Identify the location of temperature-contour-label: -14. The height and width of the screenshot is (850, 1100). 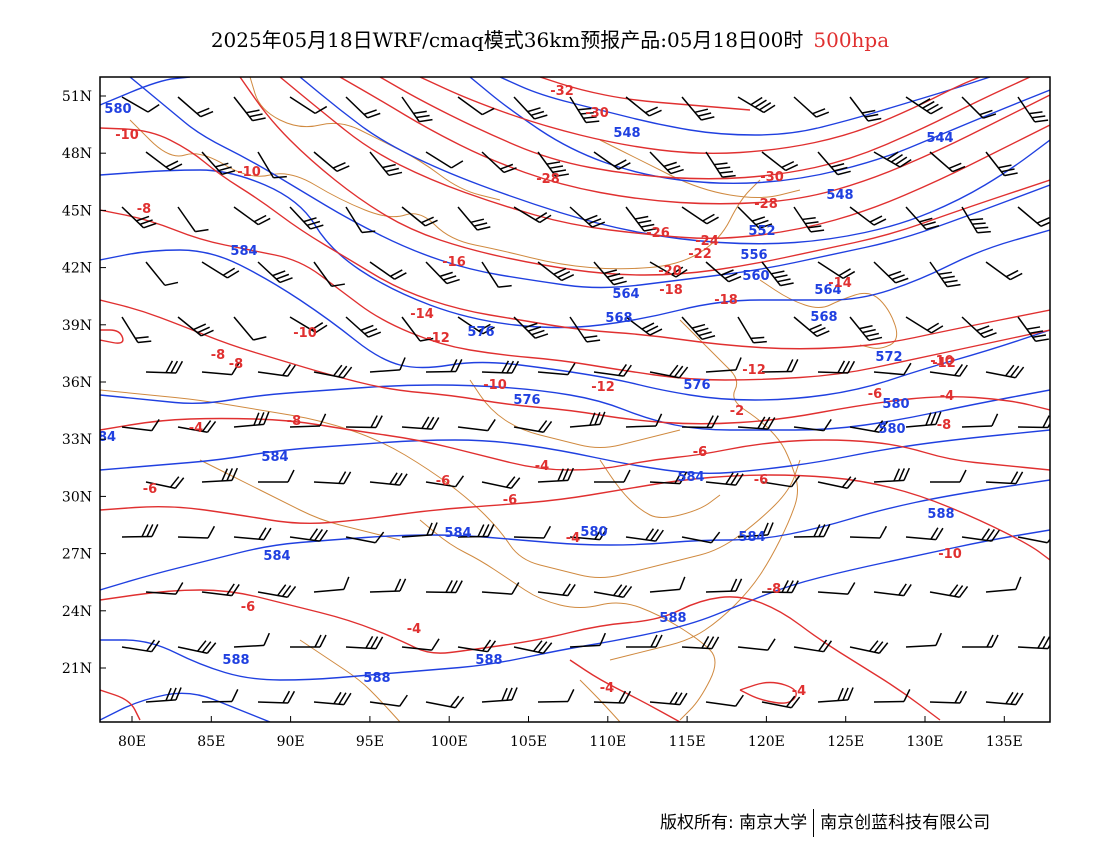
(422, 314).